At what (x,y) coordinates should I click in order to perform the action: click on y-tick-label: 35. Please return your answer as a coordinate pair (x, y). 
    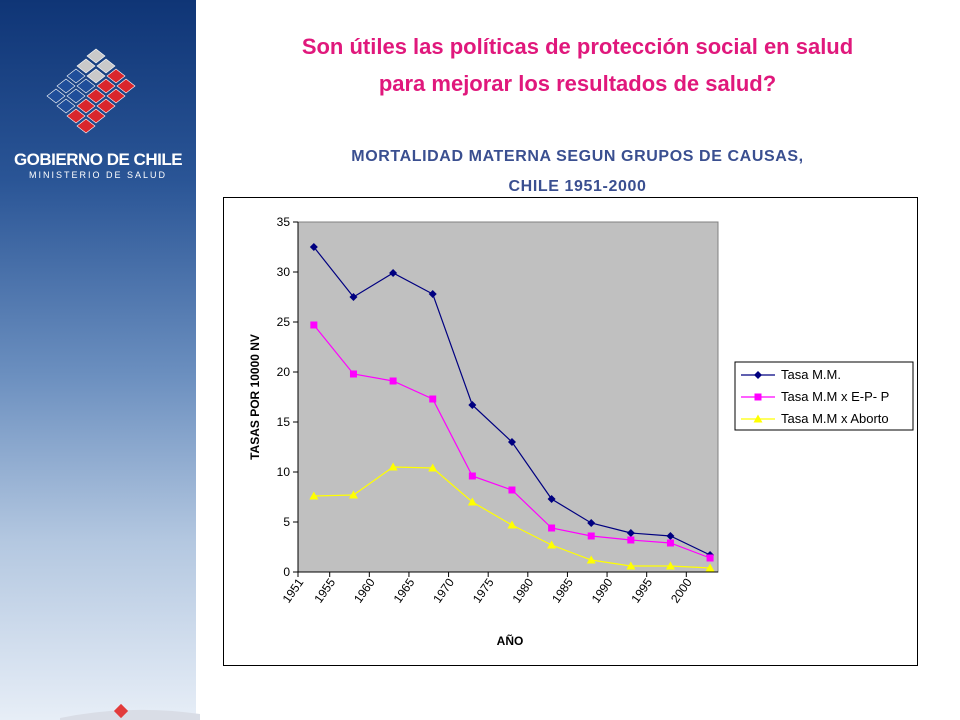
    Looking at the image, I should click on (284, 222).